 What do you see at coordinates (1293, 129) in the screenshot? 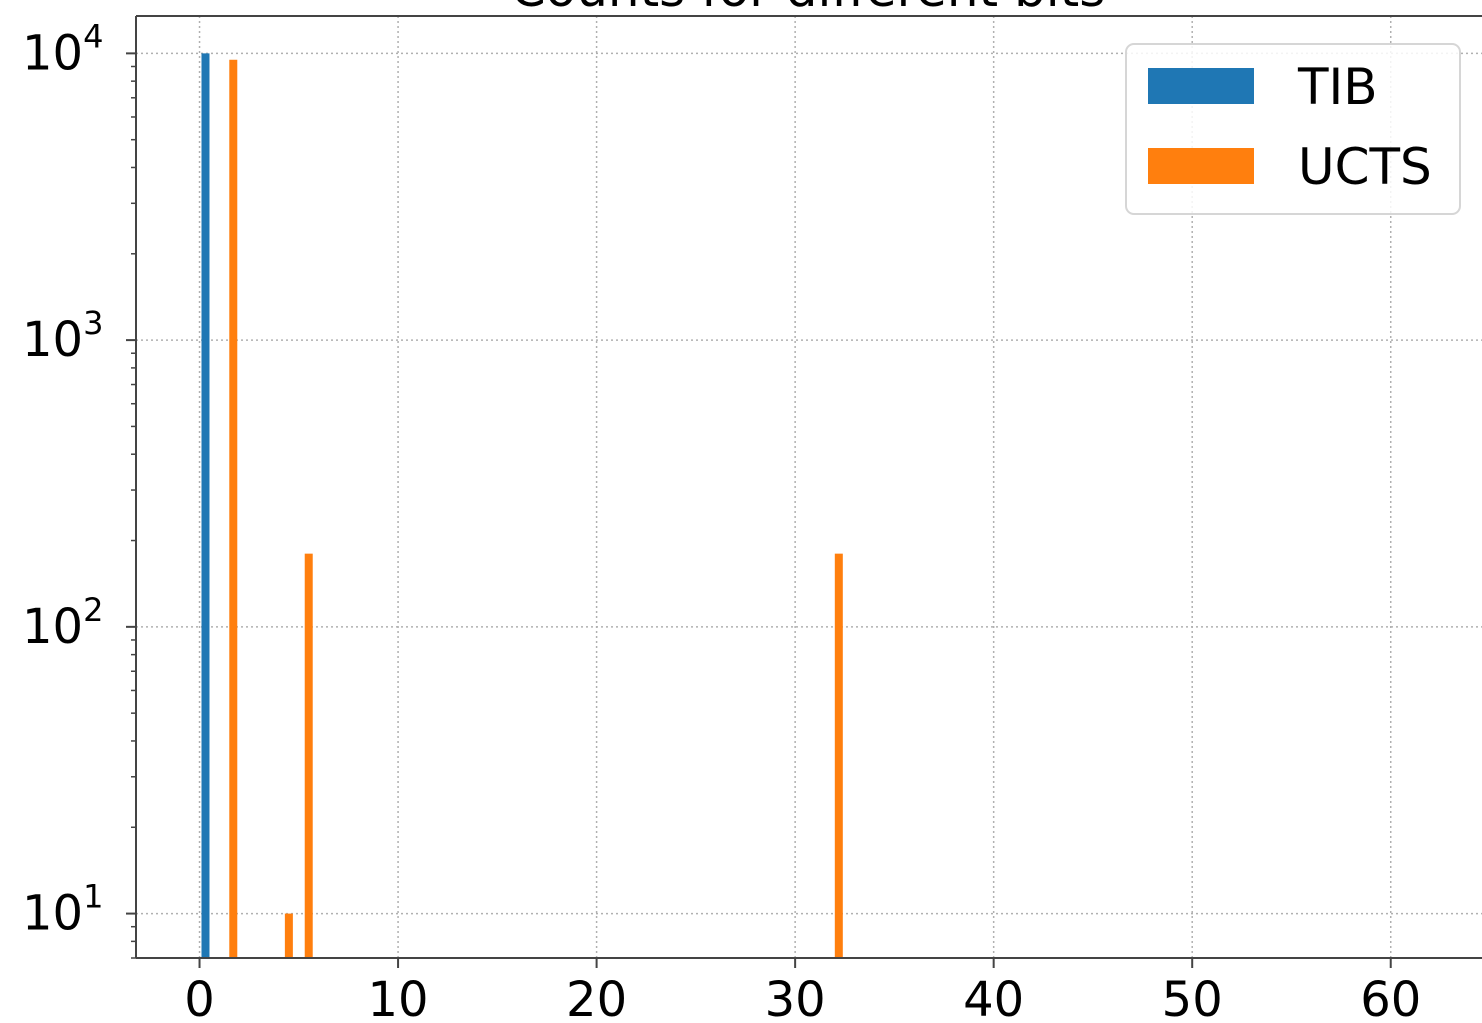
I see `legend: TIB UCTS` at bounding box center [1293, 129].